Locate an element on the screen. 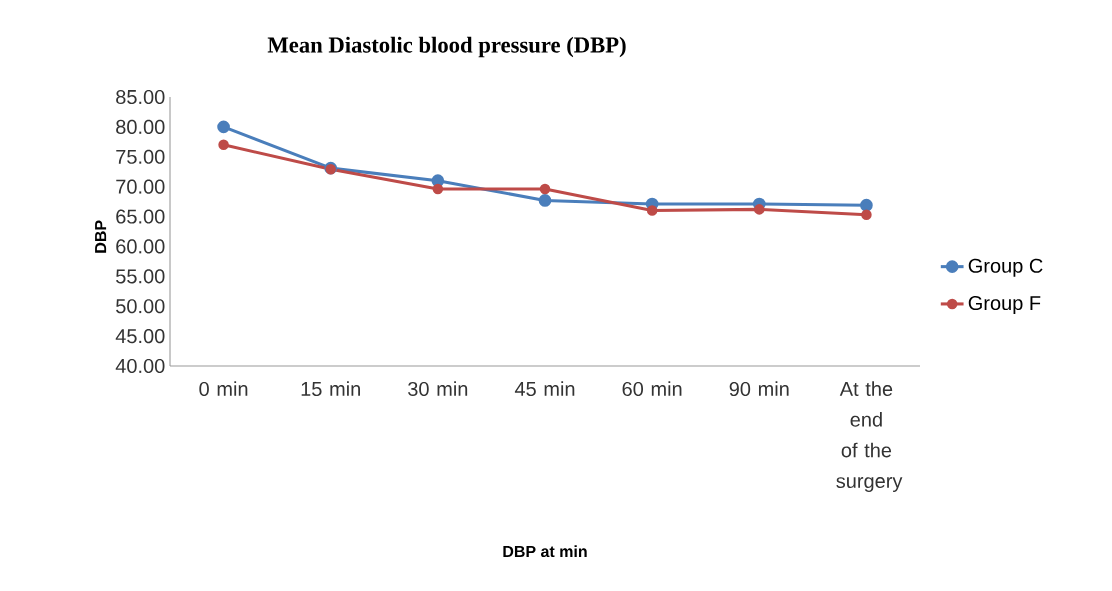  x-axis-title: DBP at min is located at coordinates (545, 551).